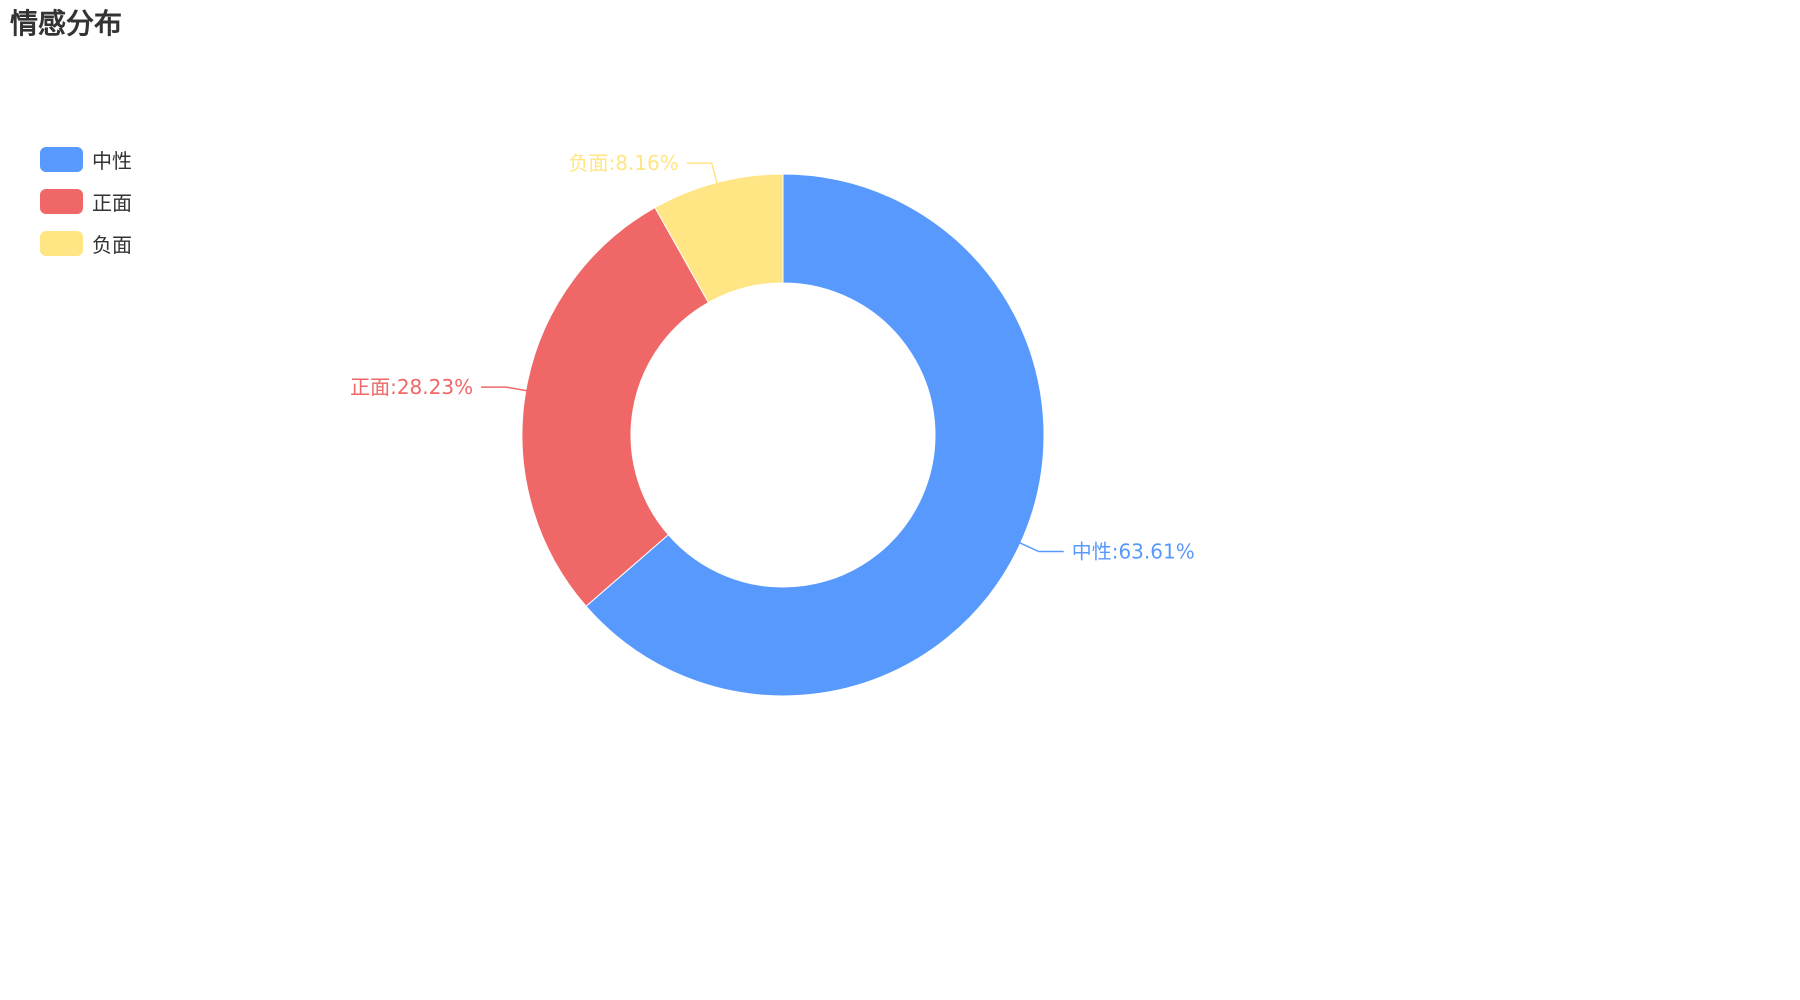  I want to click on legend-label: 正面, so click(112, 202).